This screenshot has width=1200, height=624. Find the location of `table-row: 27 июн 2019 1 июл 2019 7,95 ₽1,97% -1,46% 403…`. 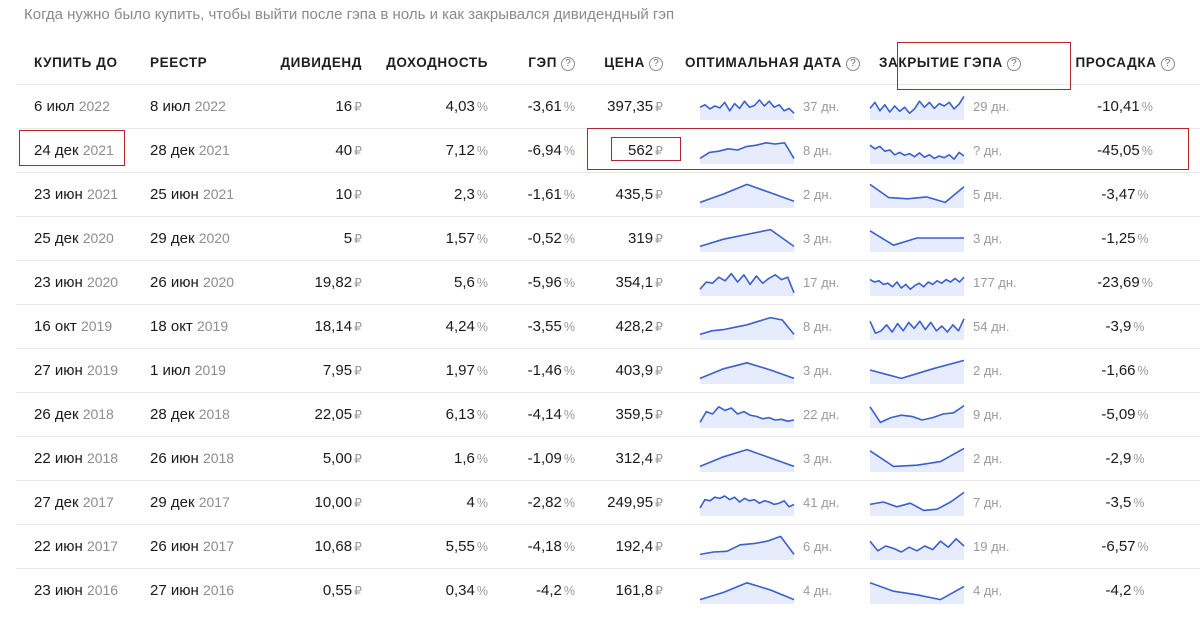

table-row: 27 июн 2019 1 июл 2019 7,95 ₽1,97% -1,46% 403… is located at coordinates (608, 369).